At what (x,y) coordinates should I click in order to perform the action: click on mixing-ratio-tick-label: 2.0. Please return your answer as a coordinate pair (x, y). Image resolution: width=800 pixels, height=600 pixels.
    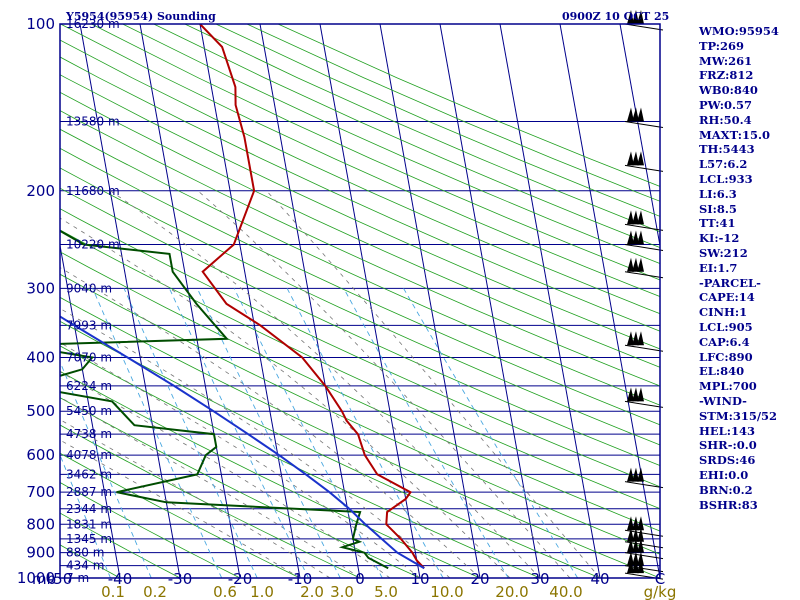
    Looking at the image, I should click on (312, 591).